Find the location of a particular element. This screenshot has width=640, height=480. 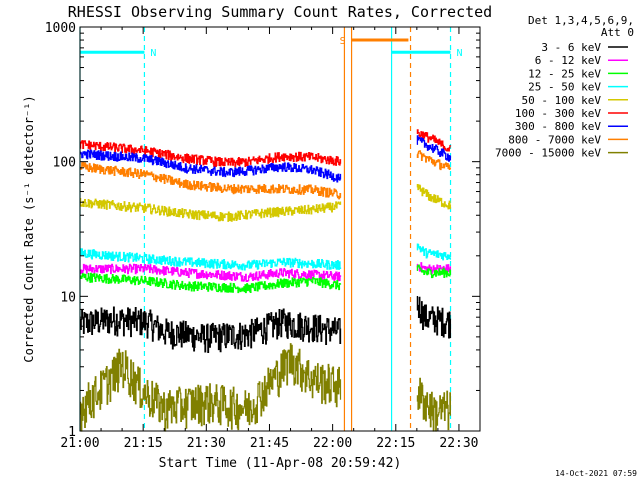

y-tick-label: 1 is located at coordinates (72, 432).